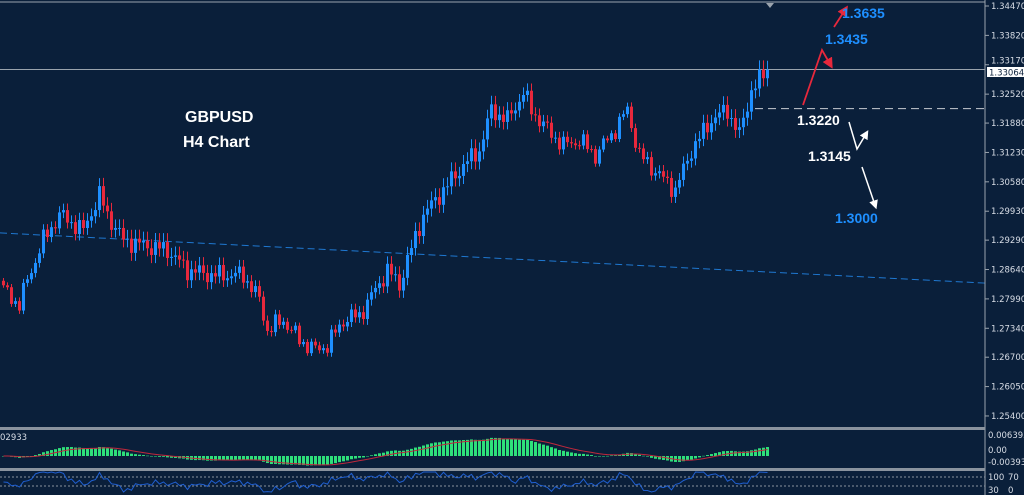 Image resolution: width=1024 pixels, height=495 pixels. Describe the element at coordinates (1006, 436) in the screenshot. I see `macd-tick-label: 0.006393` at that location.